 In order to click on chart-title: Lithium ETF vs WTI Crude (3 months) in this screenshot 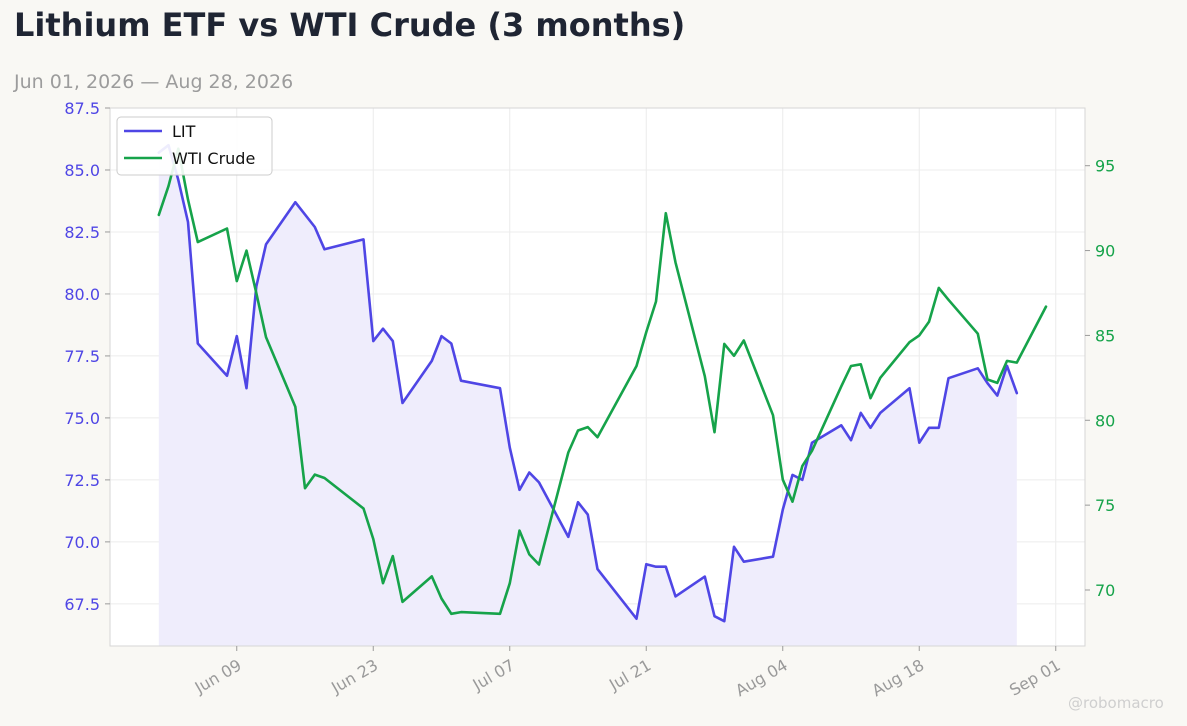, I will do `click(350, 25)`.